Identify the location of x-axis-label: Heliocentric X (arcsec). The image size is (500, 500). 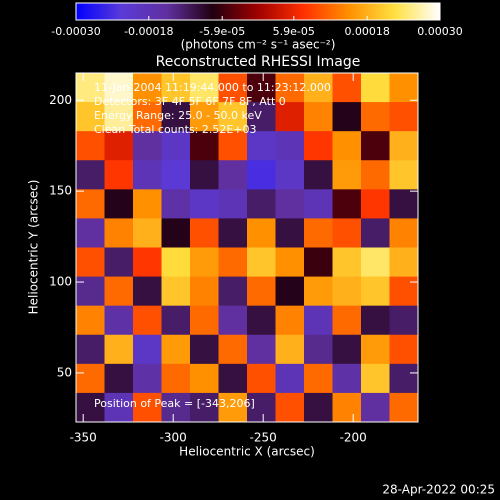
(247, 452).